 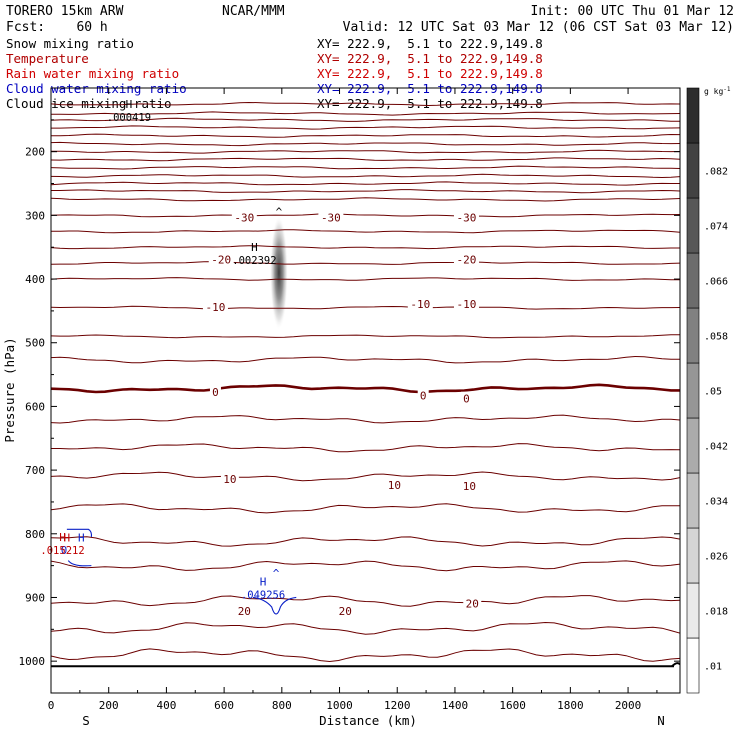 What do you see at coordinates (716, 612) in the screenshot?
I see `colorbar-label: .018` at bounding box center [716, 612].